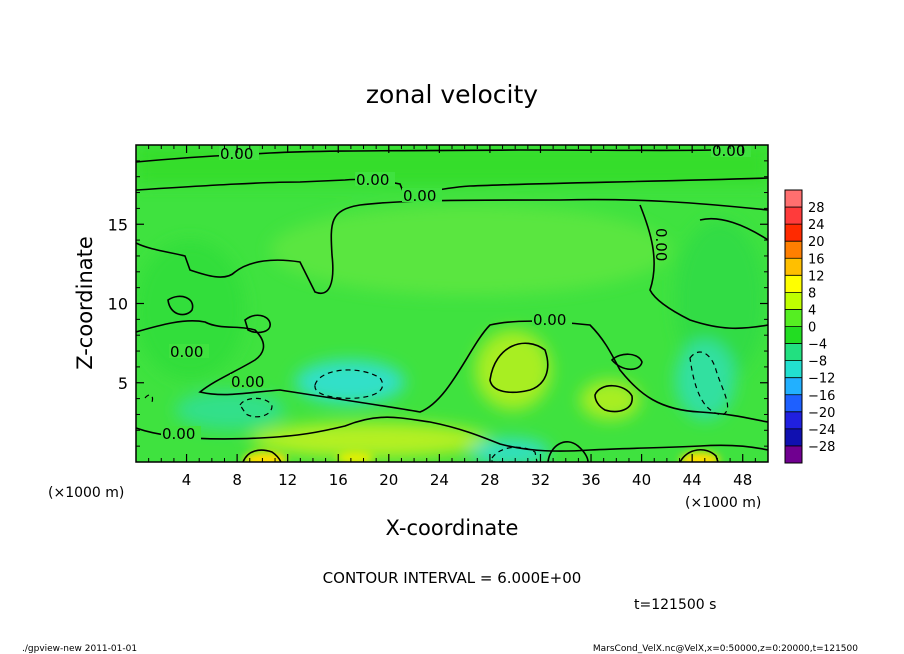  What do you see at coordinates (817, 345) in the screenshot?
I see `colorbar-label-8: −4` at bounding box center [817, 345].